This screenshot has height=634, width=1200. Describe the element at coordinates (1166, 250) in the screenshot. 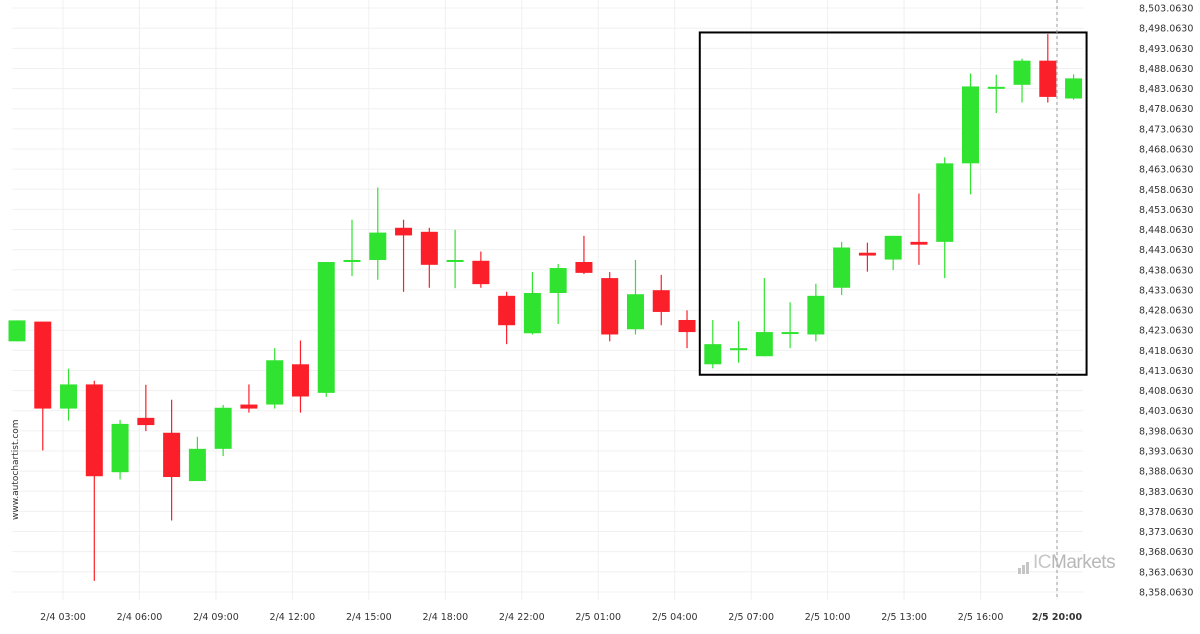

I see `y-tick-label: 8,443.0630` at that location.